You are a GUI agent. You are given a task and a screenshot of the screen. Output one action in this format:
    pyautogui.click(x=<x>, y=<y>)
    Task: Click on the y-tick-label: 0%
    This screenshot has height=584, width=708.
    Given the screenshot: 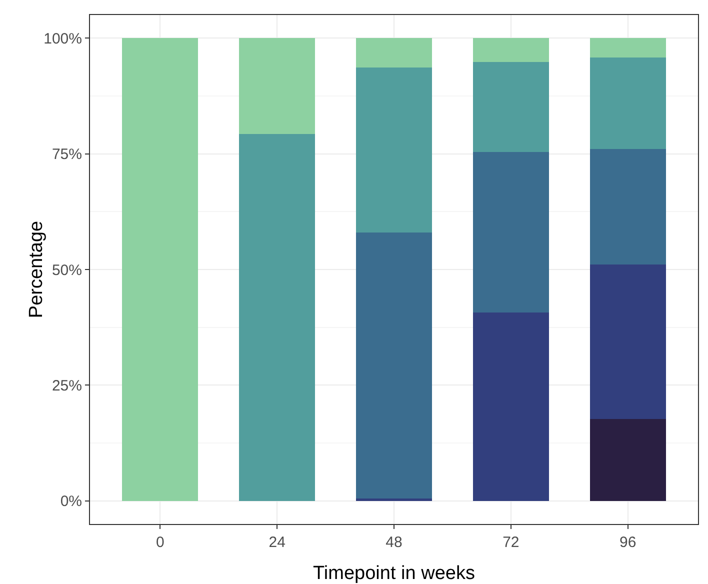 What is the action you would take?
    pyautogui.click(x=71, y=501)
    